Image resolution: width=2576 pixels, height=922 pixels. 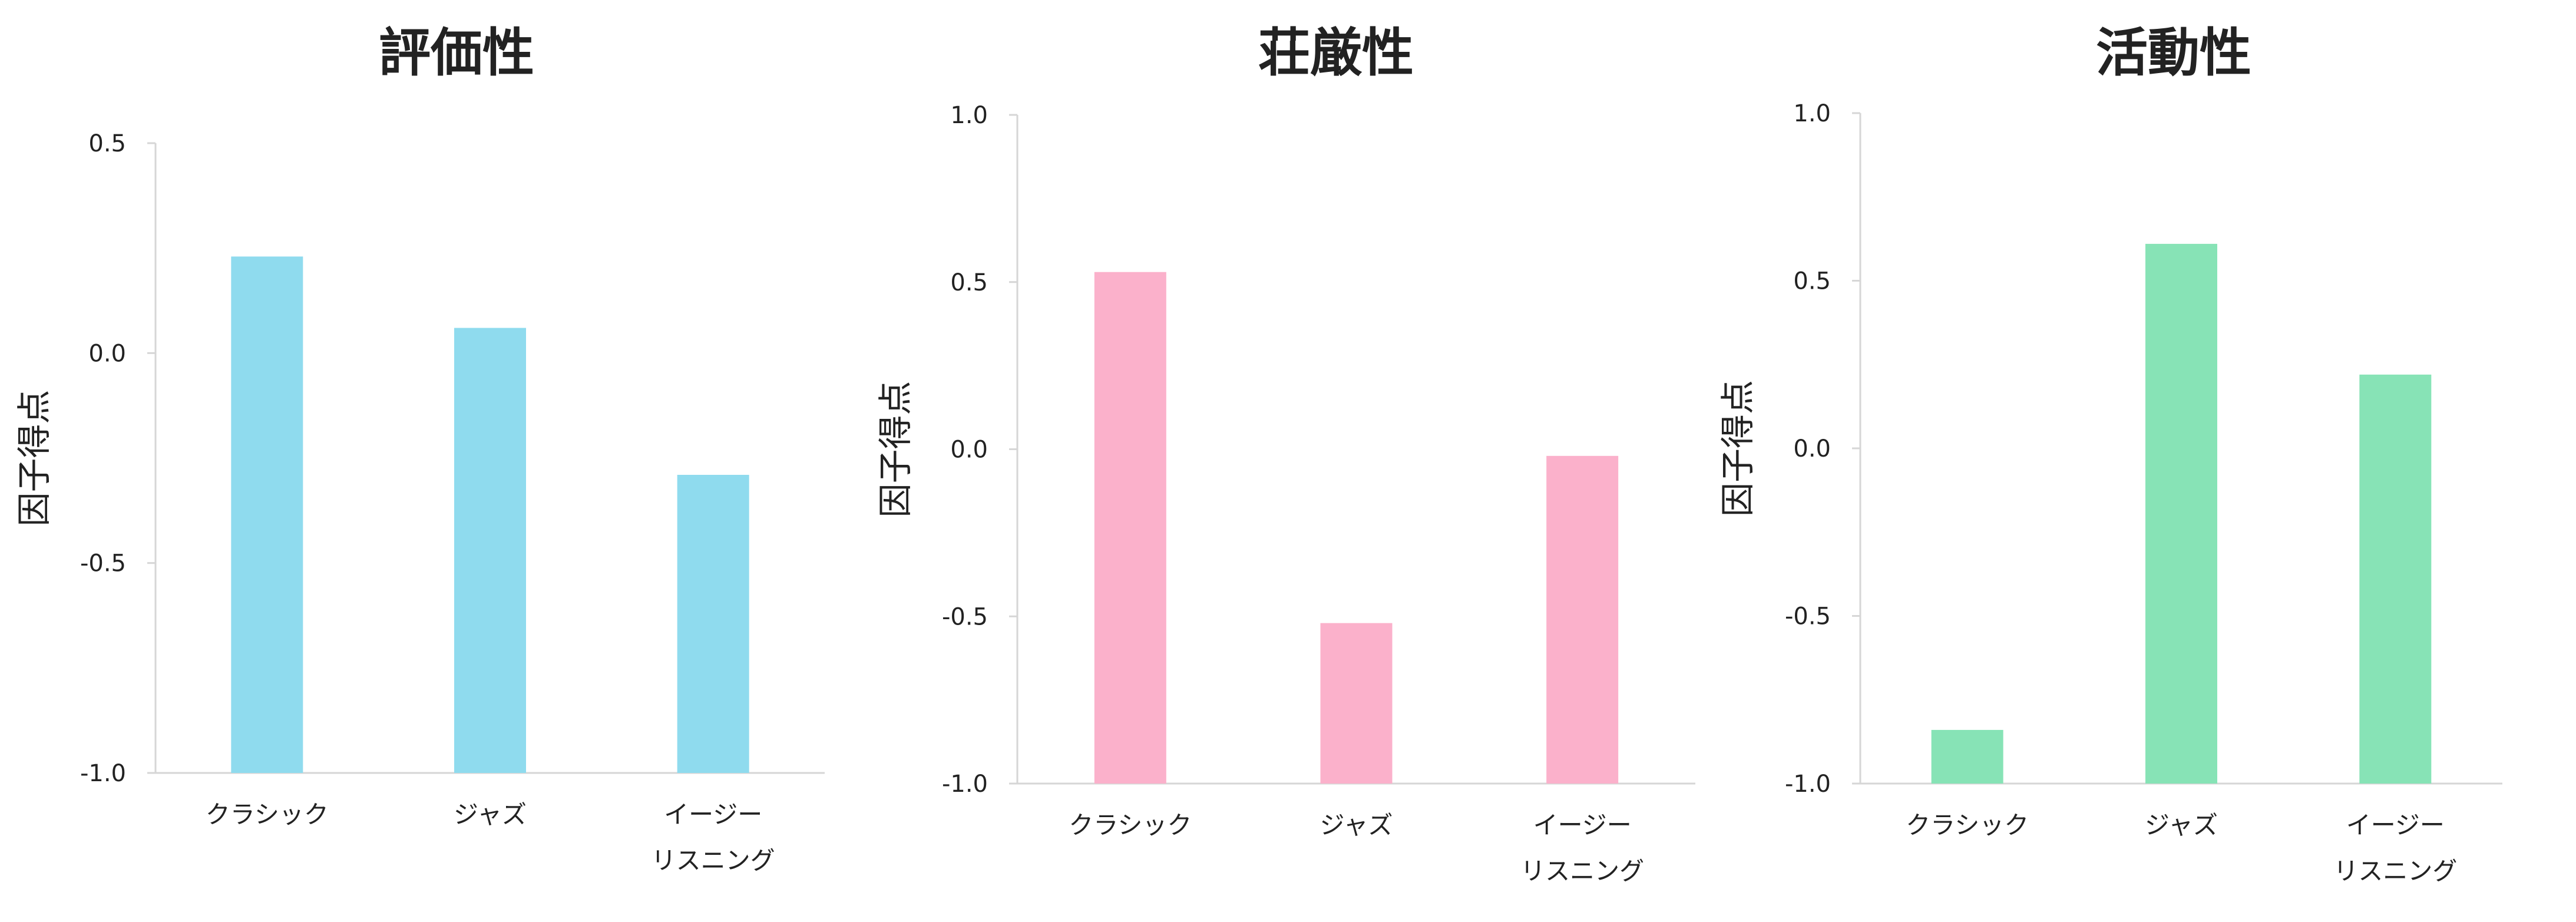 What do you see at coordinates (456, 52) in the screenshot?
I see `chart-title: 評価性` at bounding box center [456, 52].